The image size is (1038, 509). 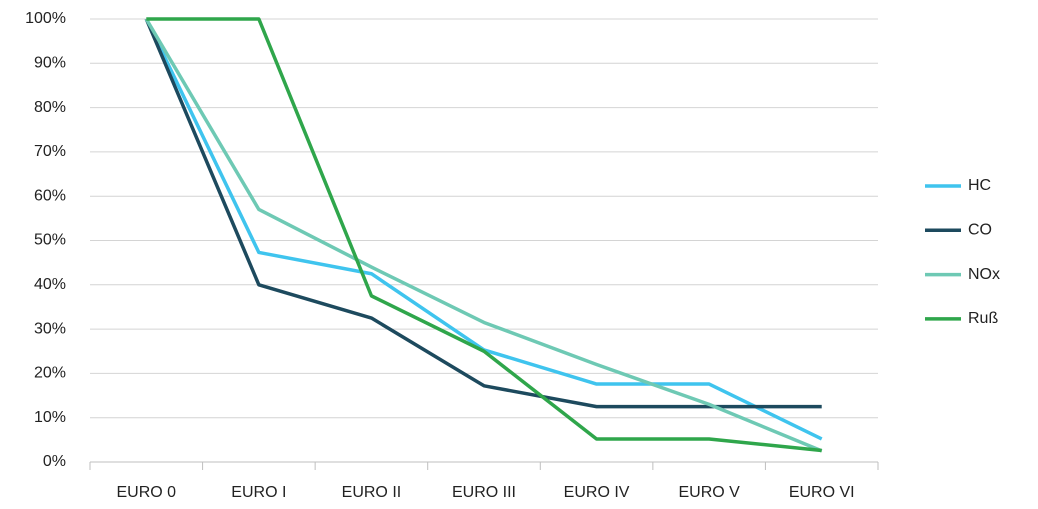 What do you see at coordinates (983, 318) in the screenshot?
I see `legend-label: Ruß` at bounding box center [983, 318].